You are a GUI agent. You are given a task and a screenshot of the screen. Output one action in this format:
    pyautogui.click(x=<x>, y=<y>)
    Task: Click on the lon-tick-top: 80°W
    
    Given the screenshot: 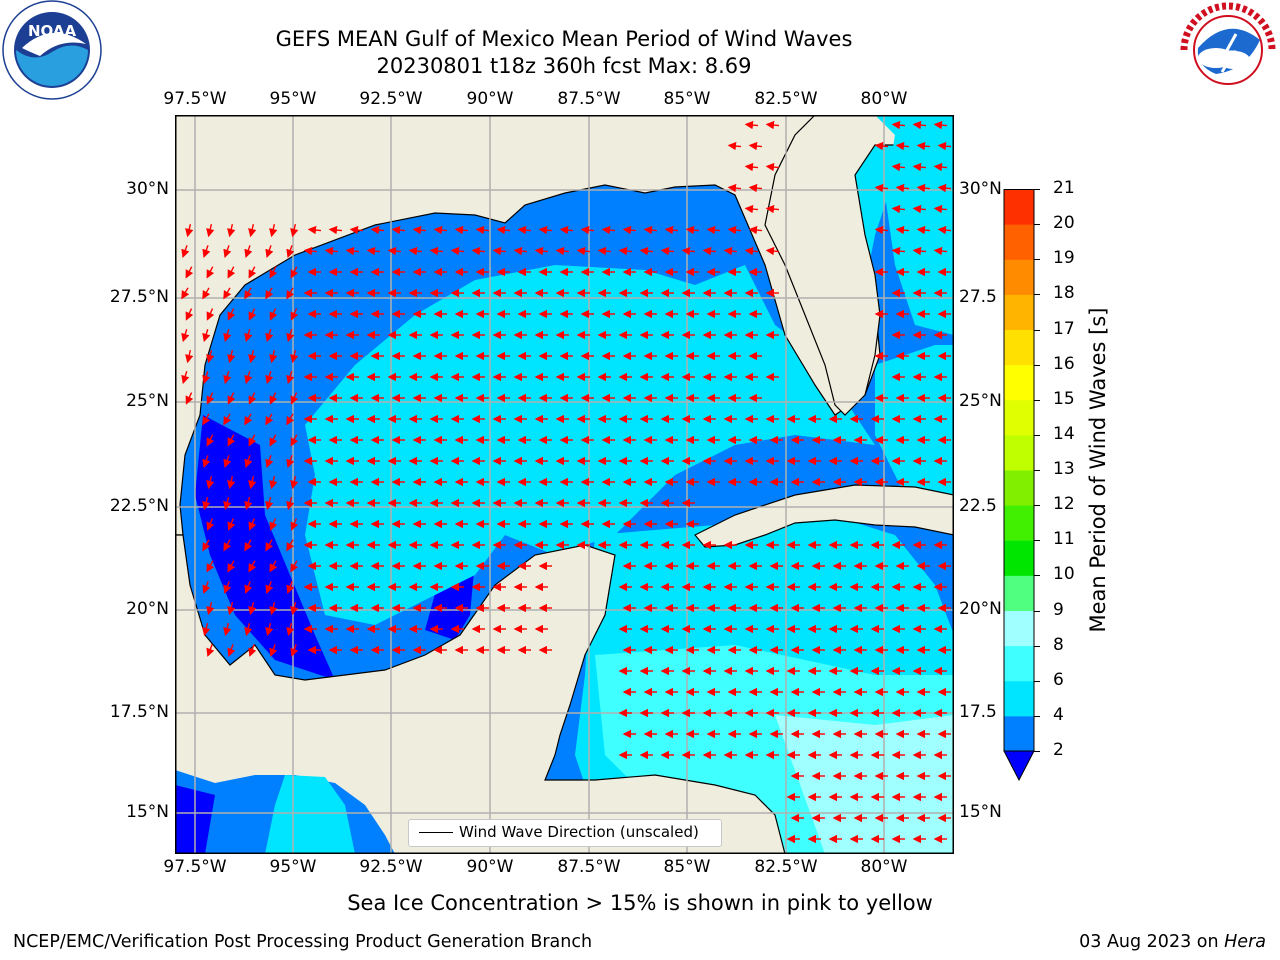 What is the action you would take?
    pyautogui.click(x=884, y=99)
    